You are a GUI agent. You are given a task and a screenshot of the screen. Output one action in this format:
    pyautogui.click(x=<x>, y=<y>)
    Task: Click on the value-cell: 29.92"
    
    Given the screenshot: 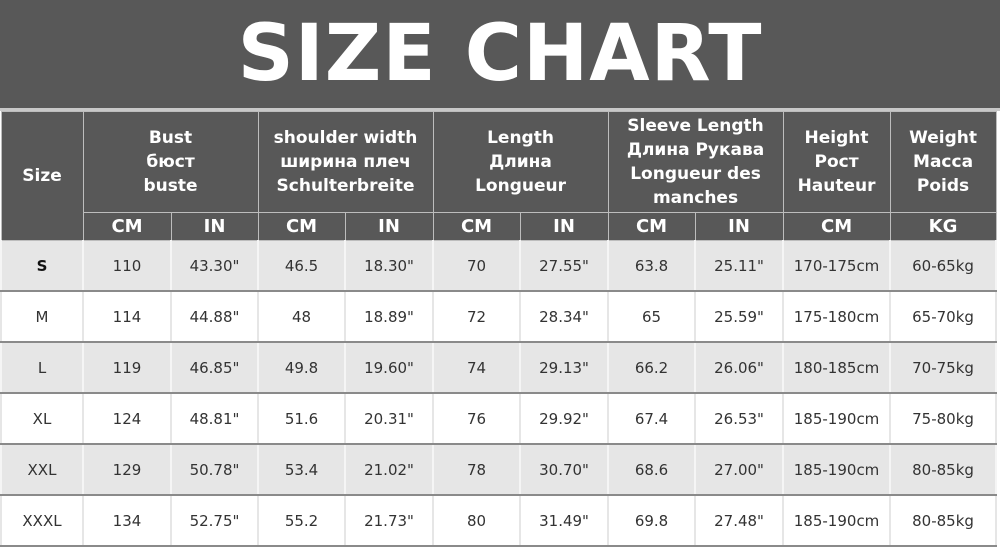 What is the action you would take?
    pyautogui.click(x=564, y=419)
    